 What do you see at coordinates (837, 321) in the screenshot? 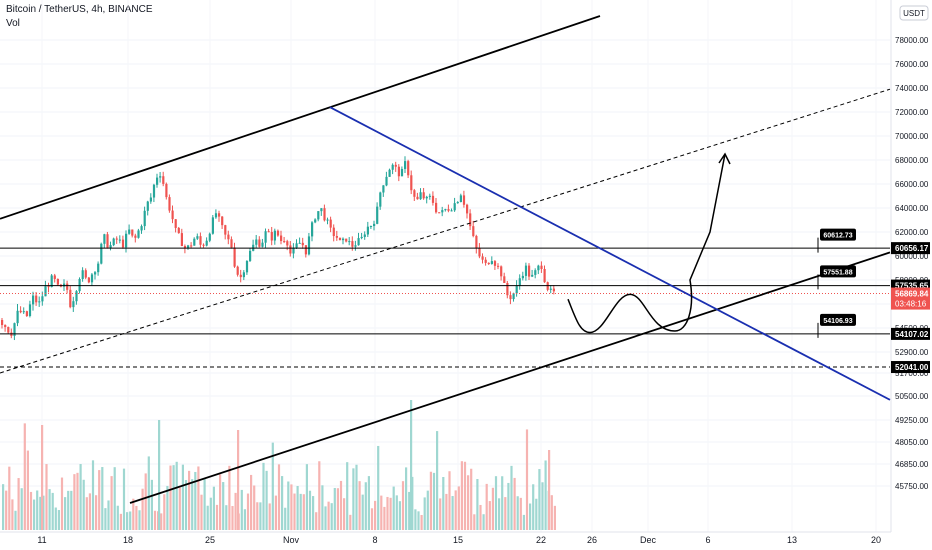
I see `annotation-label: 54106.93` at bounding box center [837, 321].